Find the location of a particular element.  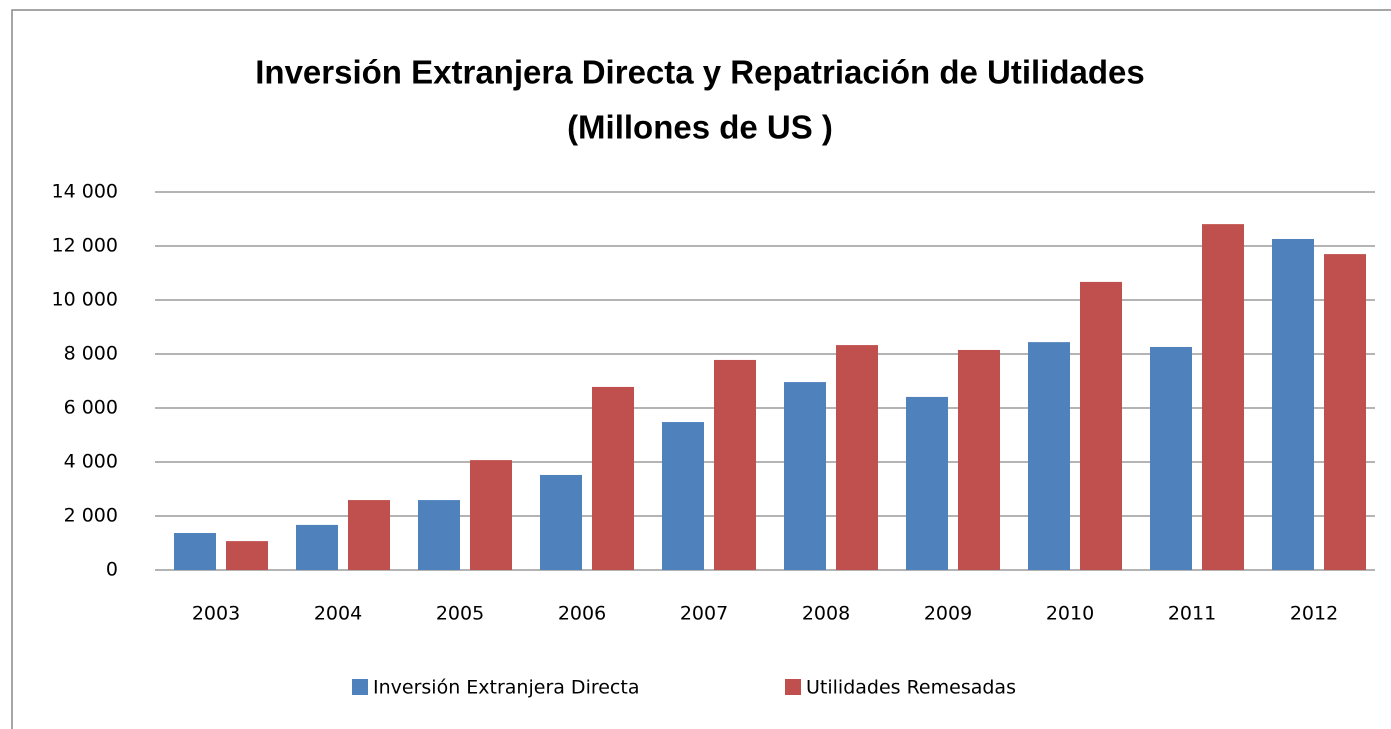

y-tick-label: 8 000 is located at coordinates (91, 354).